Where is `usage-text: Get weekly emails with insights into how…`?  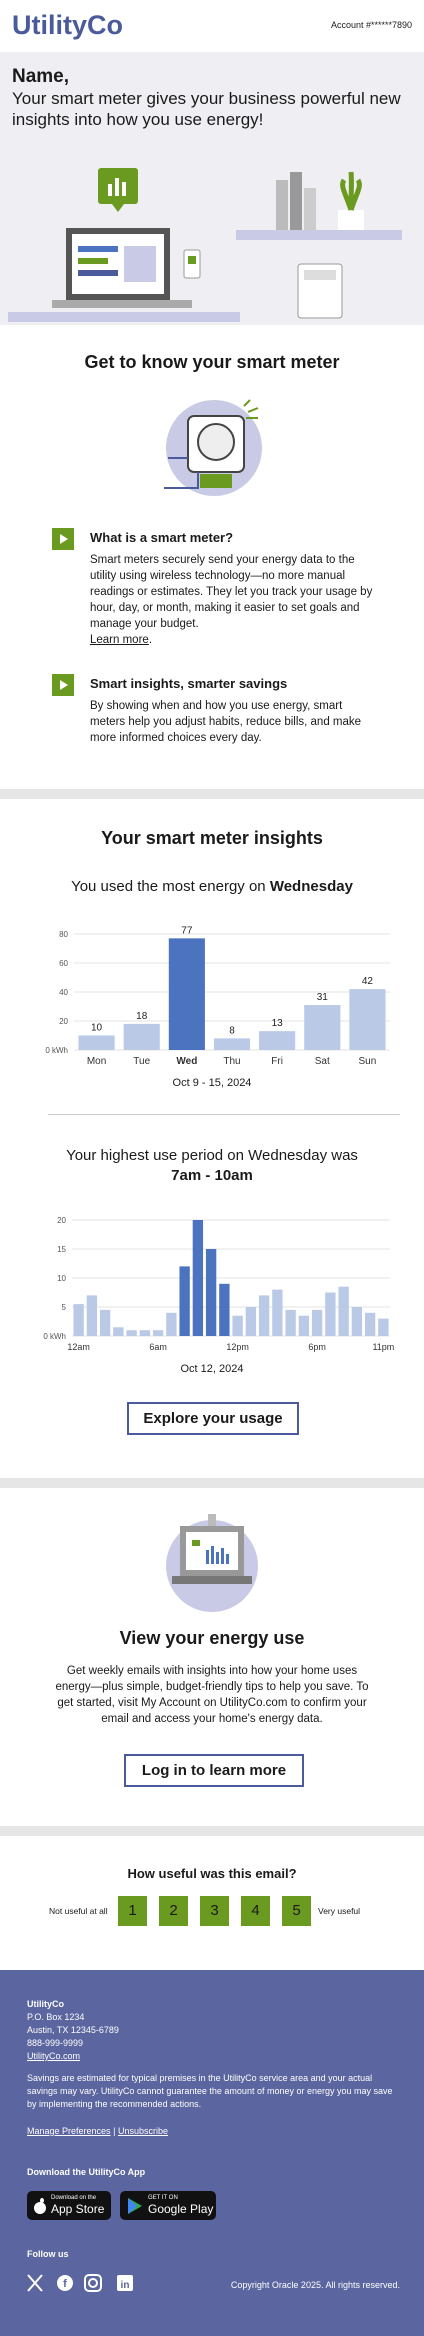
usage-text: Get weekly emails with insights into how… is located at coordinates (212, 1695).